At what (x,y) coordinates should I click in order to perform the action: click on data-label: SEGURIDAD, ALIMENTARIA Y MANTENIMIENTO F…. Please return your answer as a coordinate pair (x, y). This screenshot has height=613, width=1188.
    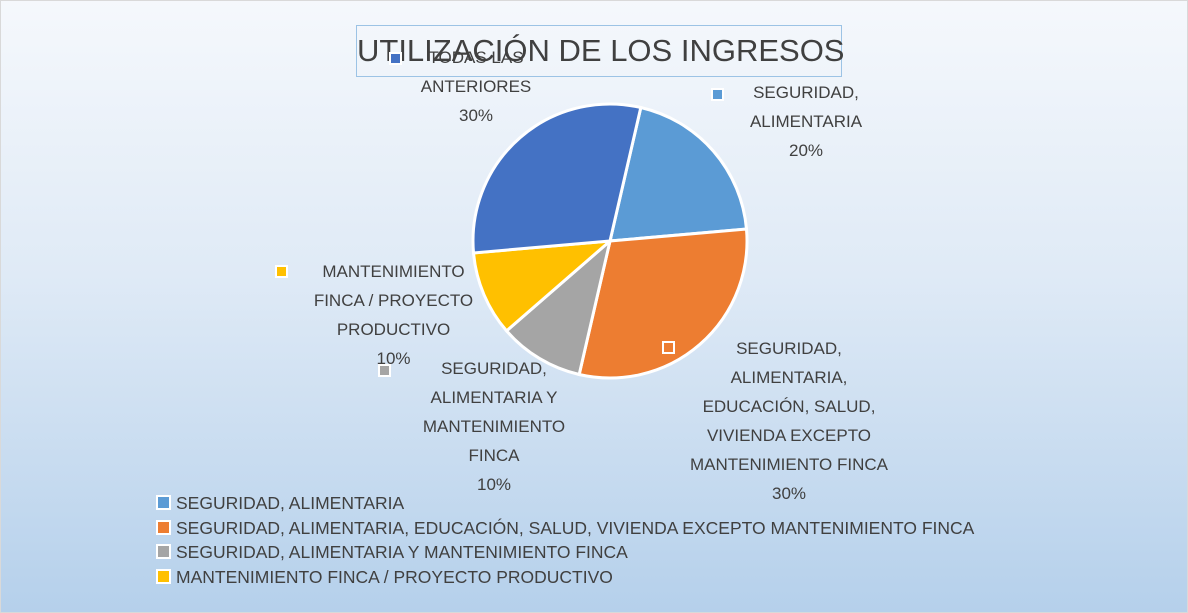
    Looking at the image, I should click on (494, 426).